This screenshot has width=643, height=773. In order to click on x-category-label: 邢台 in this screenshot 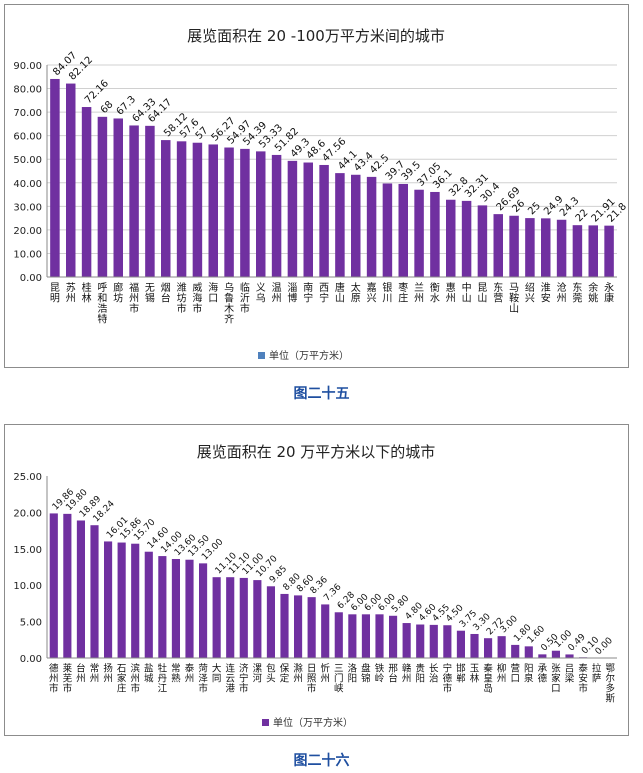, I will do `click(393, 674)`.